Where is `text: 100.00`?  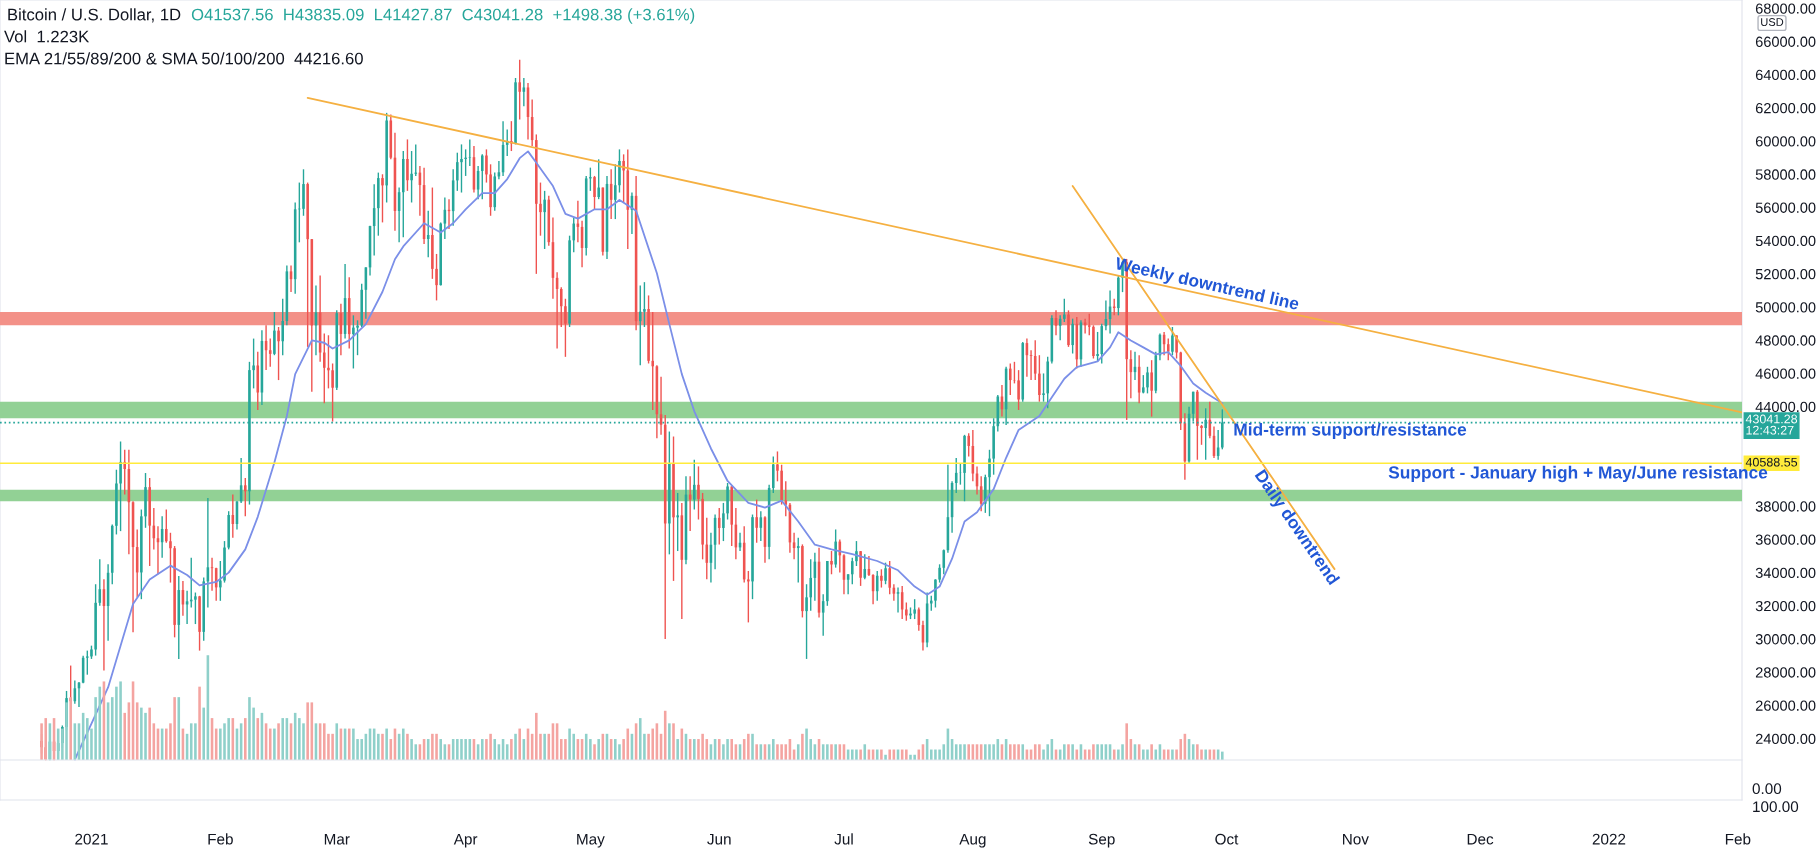
text: 100.00 is located at coordinates (1776, 807).